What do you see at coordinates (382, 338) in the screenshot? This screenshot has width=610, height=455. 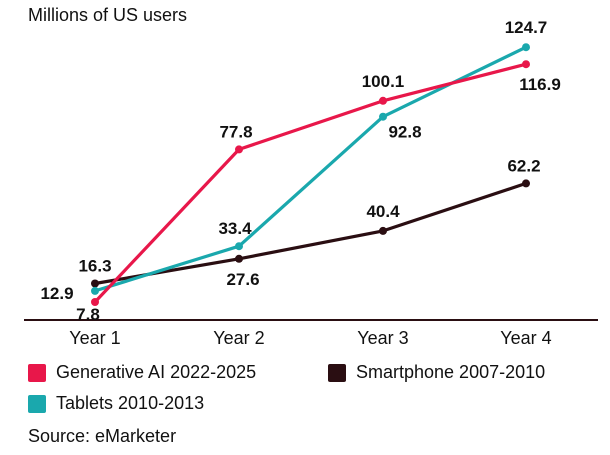 I see `x-tick-label: Year 3` at bounding box center [382, 338].